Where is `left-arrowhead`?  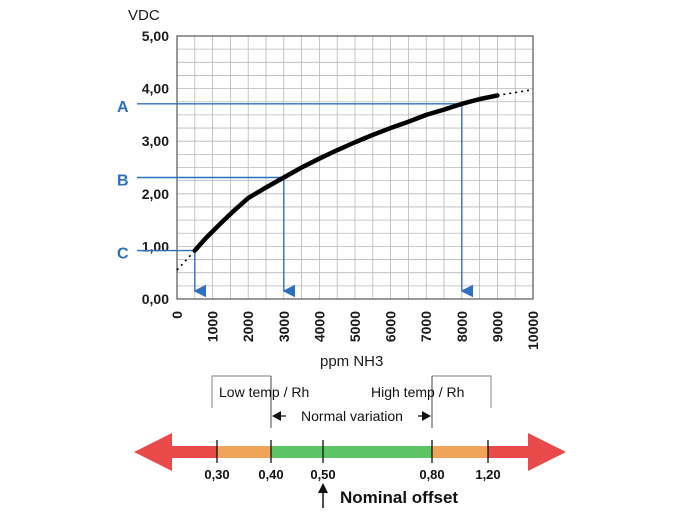
left-arrowhead is located at coordinates (153, 452).